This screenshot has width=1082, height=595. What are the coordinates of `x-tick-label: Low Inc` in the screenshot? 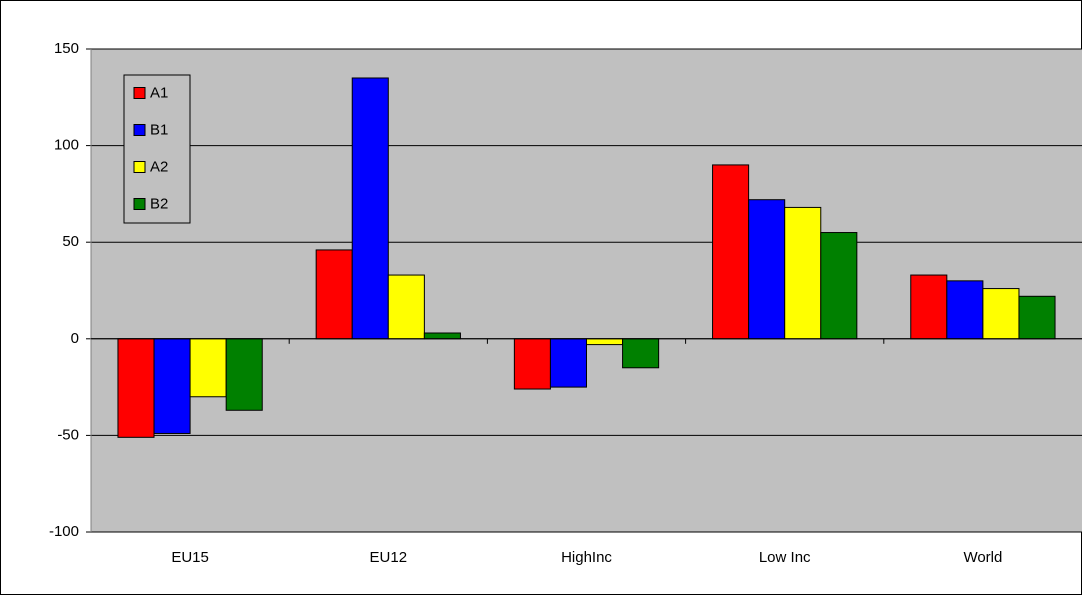 It's located at (785, 557).